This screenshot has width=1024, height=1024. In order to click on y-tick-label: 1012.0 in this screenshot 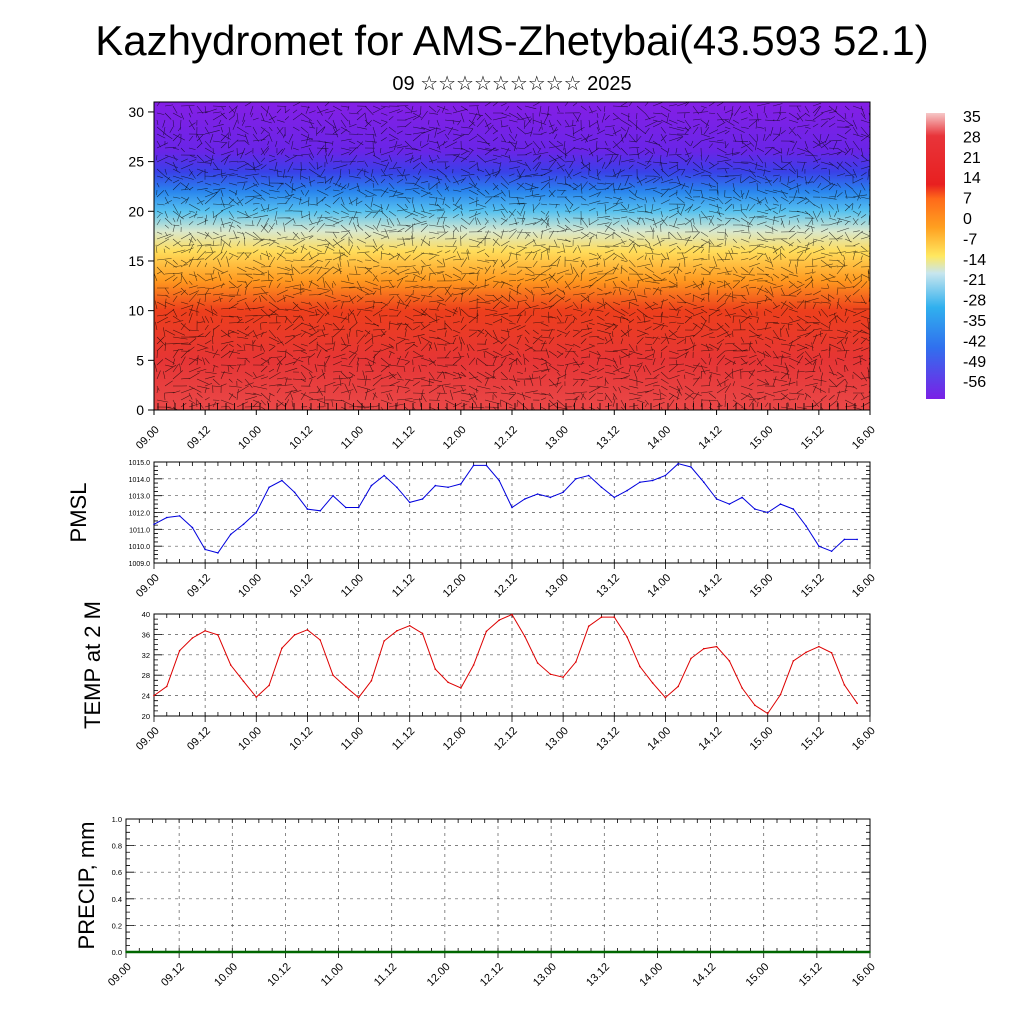, I will do `click(140, 514)`.